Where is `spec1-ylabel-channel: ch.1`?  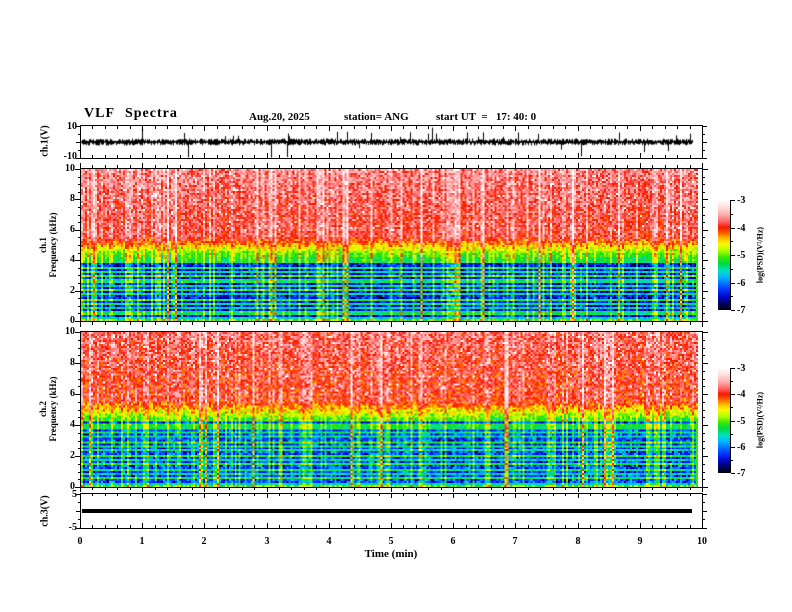
spec1-ylabel-channel: ch.1 is located at coordinates (43, 245).